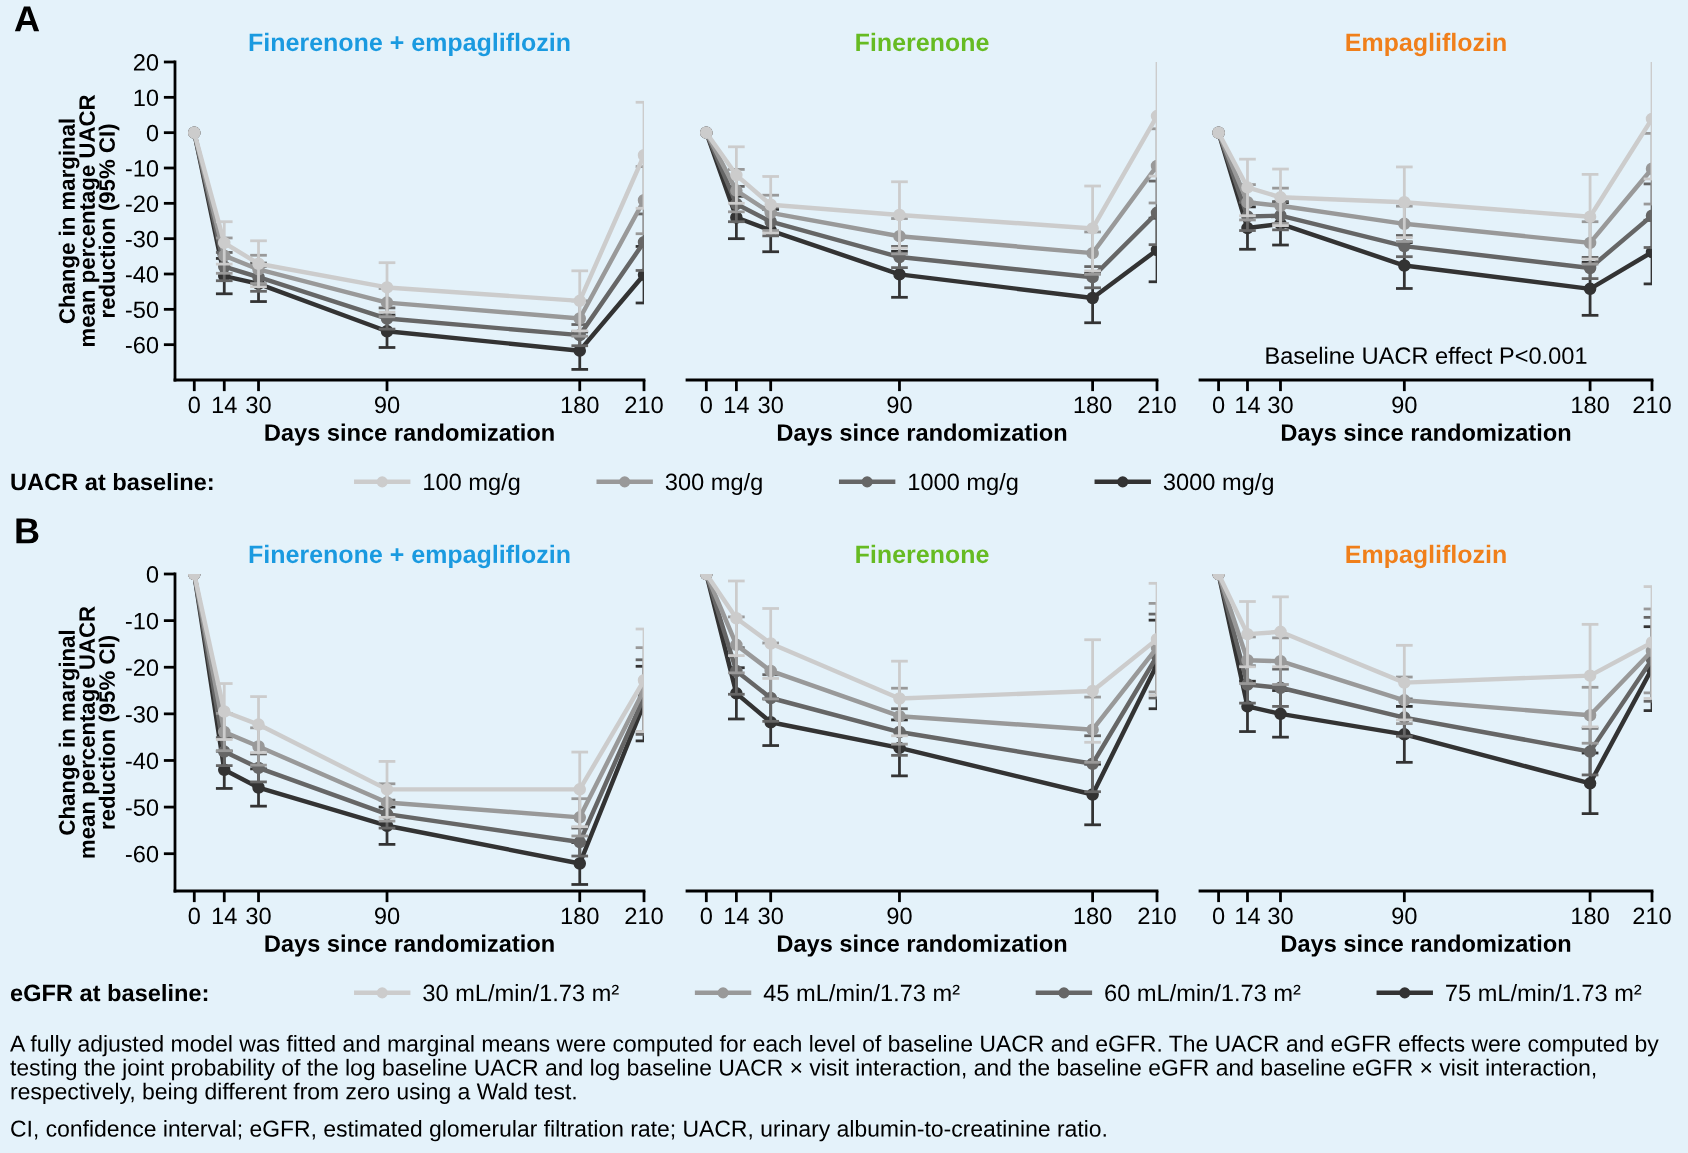 The height and width of the screenshot is (1153, 1688). Describe the element at coordinates (142, 668) in the screenshot. I see `y-tick-label: -20` at that location.